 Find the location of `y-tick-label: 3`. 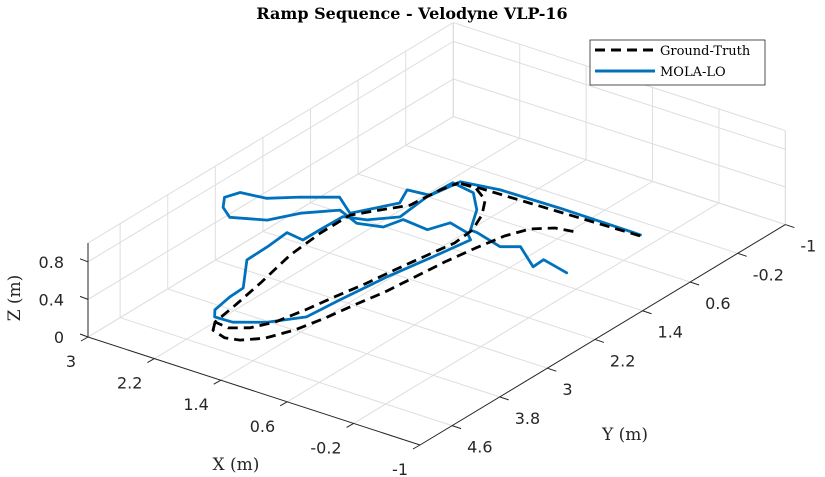

y-tick-label: 3 is located at coordinates (567, 389).